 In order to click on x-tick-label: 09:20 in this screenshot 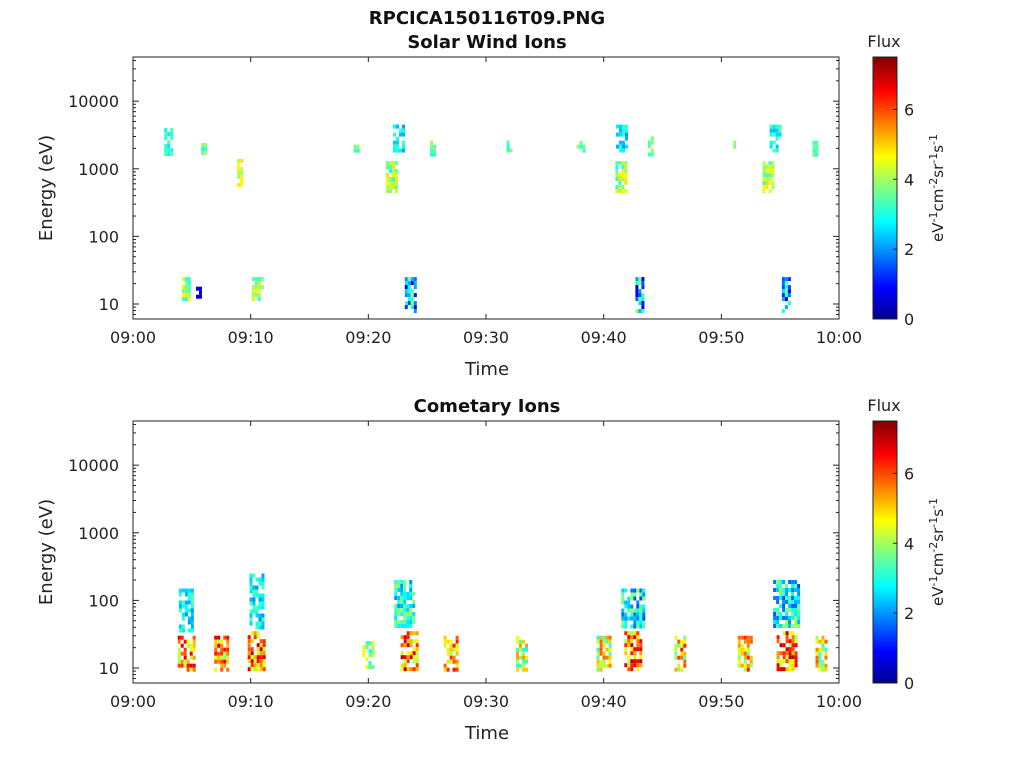, I will do `click(368, 337)`.